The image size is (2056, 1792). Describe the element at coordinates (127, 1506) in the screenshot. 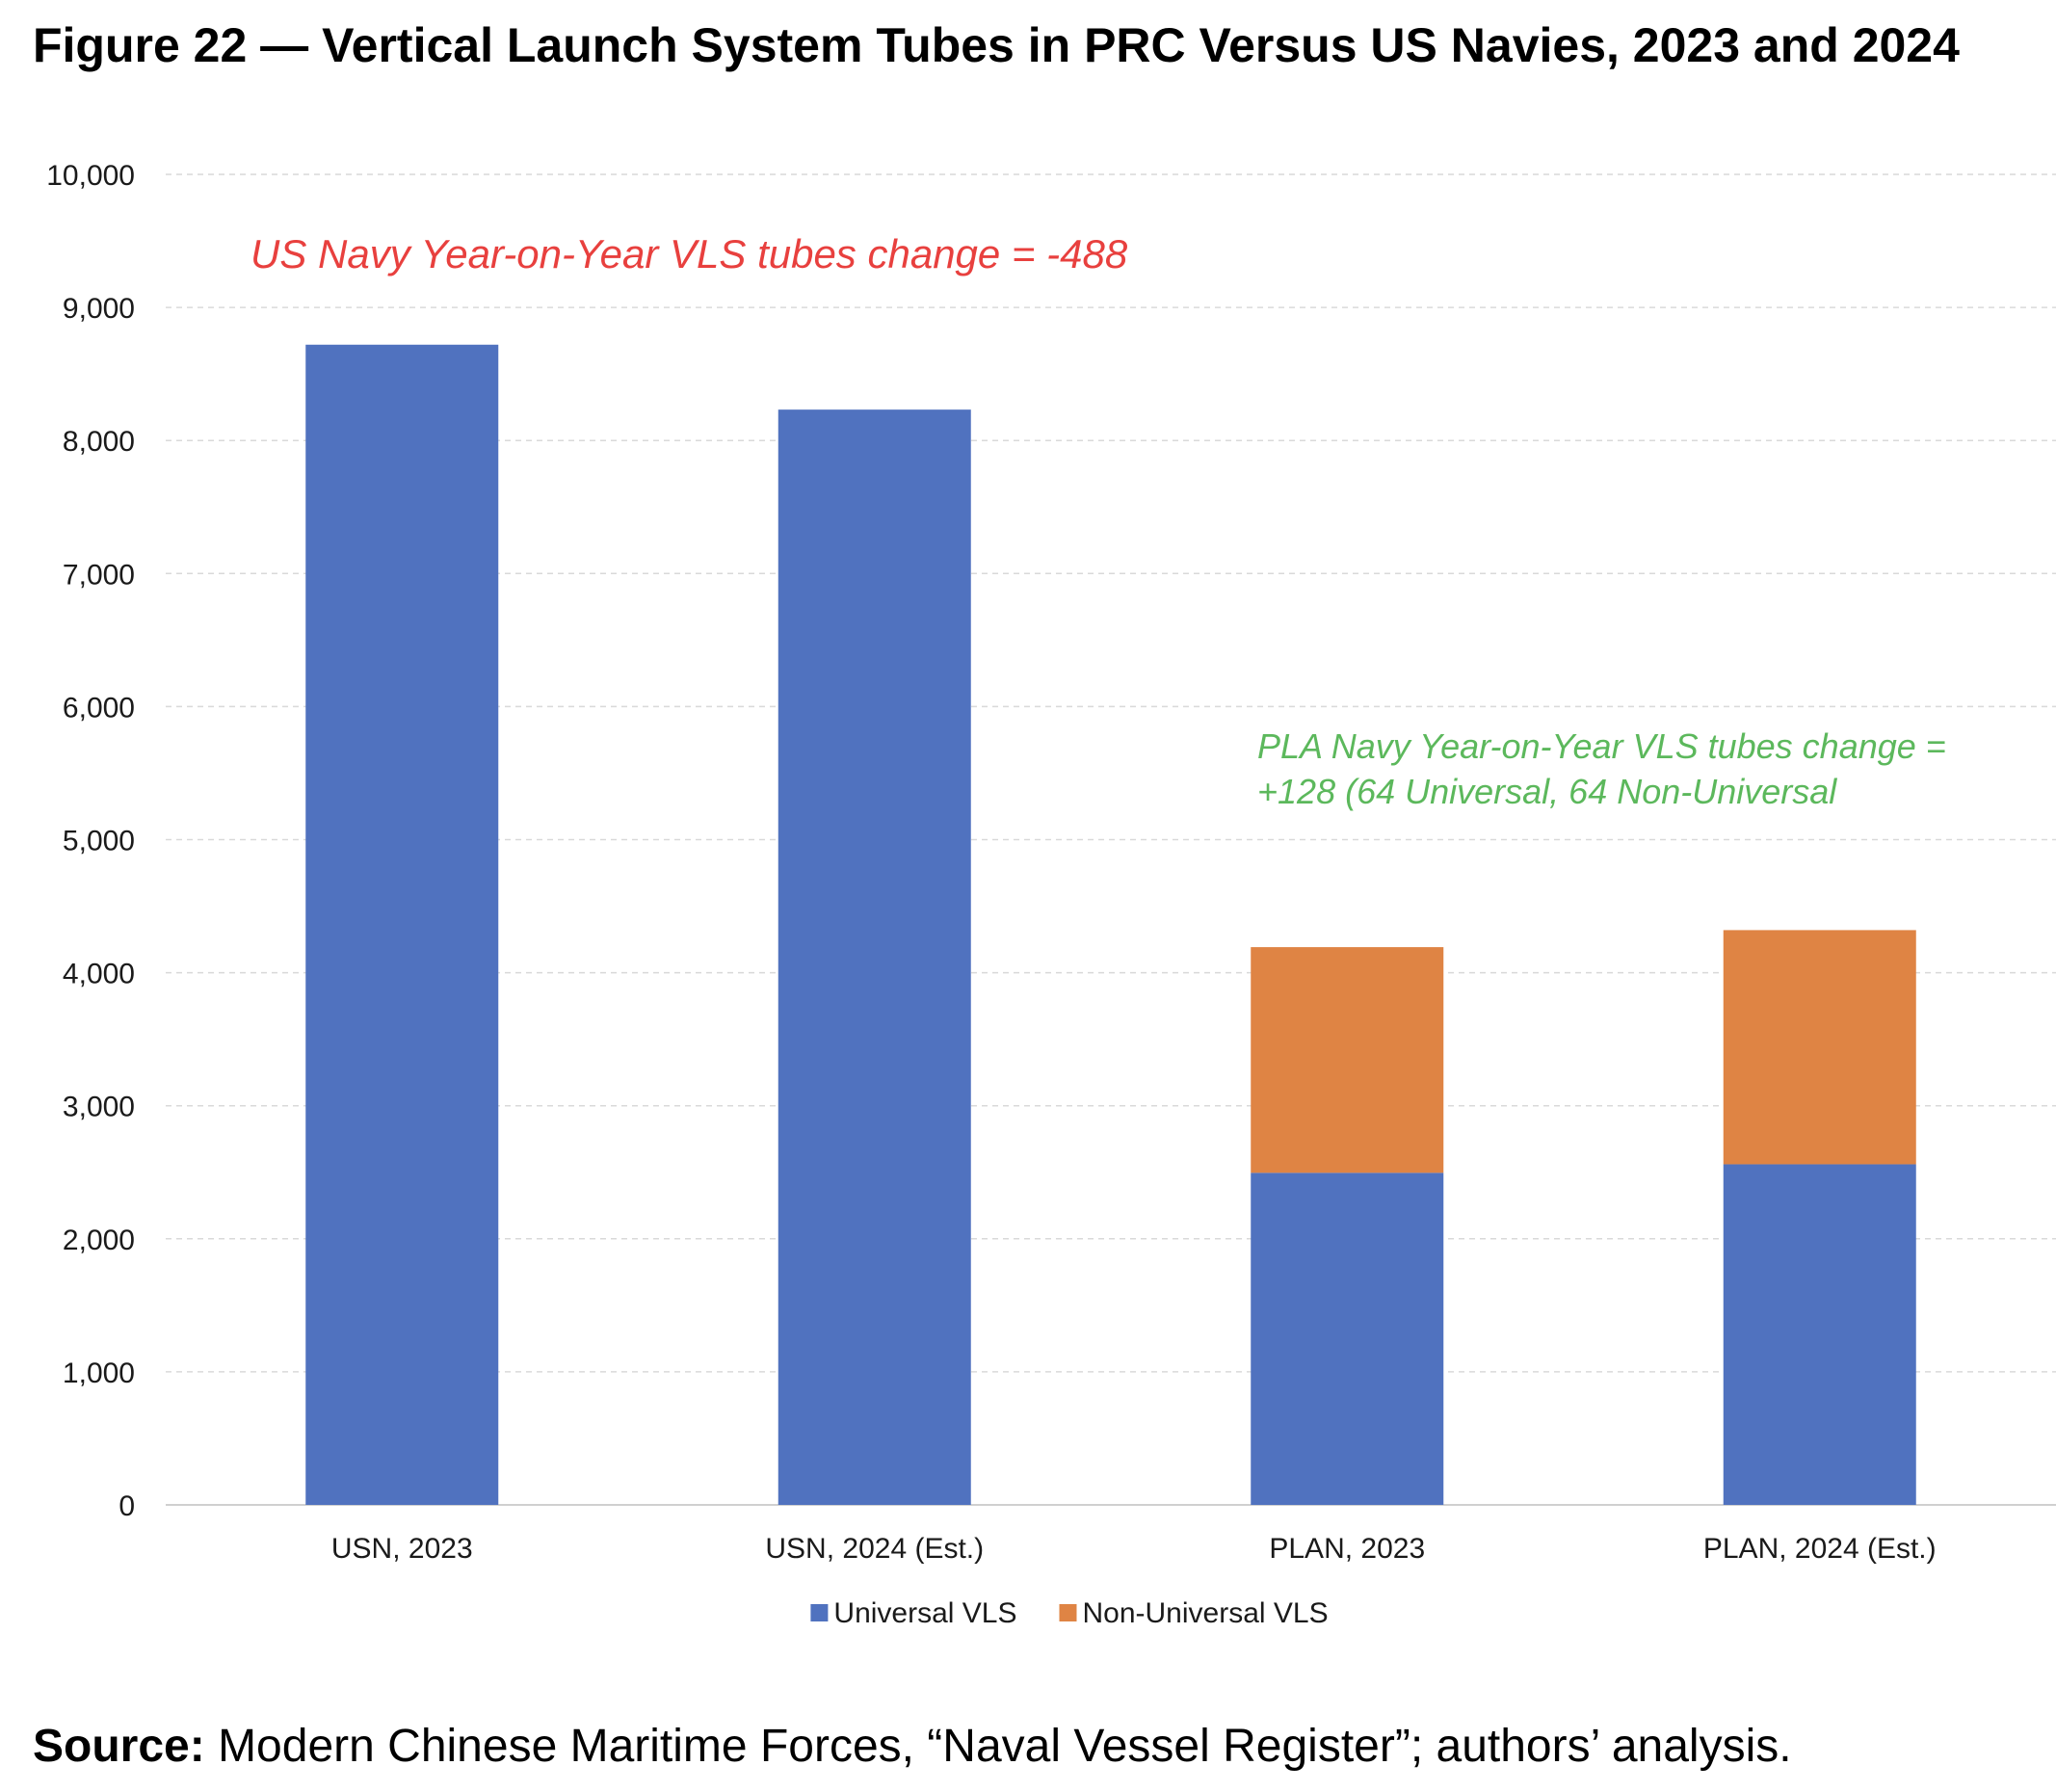

I see `y-tick-label: 0` at that location.